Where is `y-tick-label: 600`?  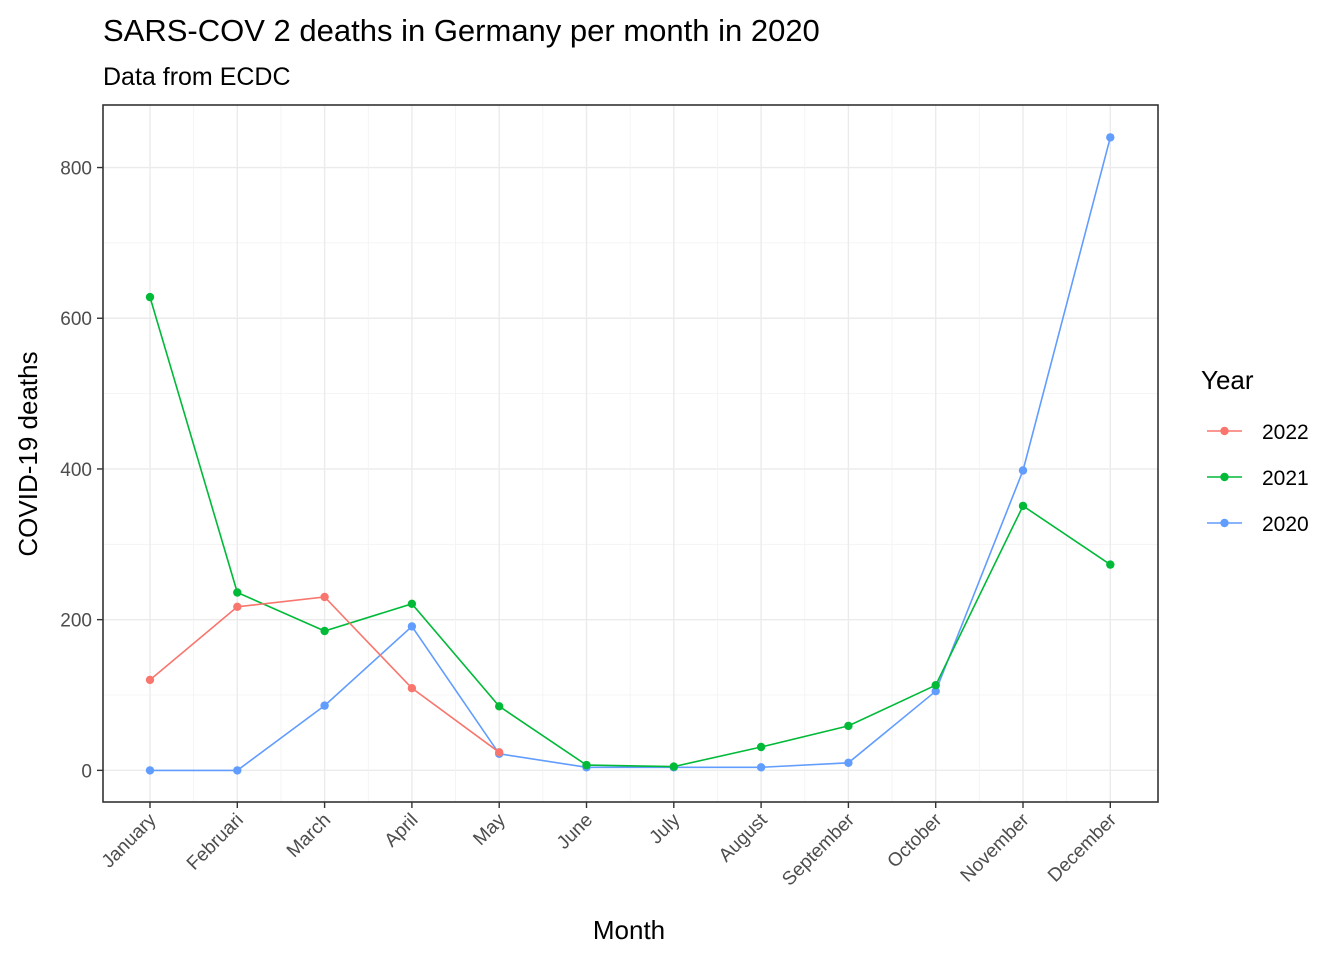
y-tick-label: 600 is located at coordinates (76, 319).